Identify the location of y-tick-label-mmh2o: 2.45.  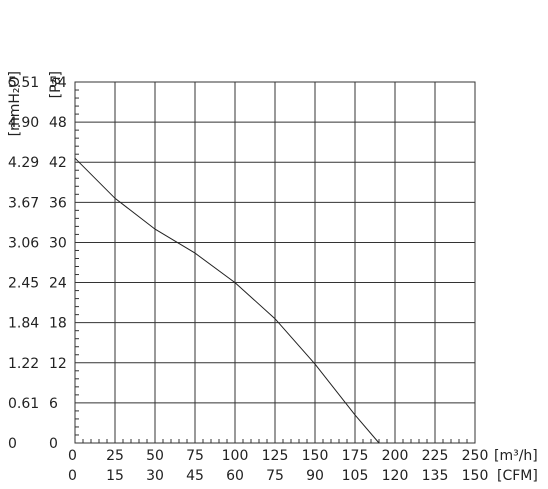
(23, 284).